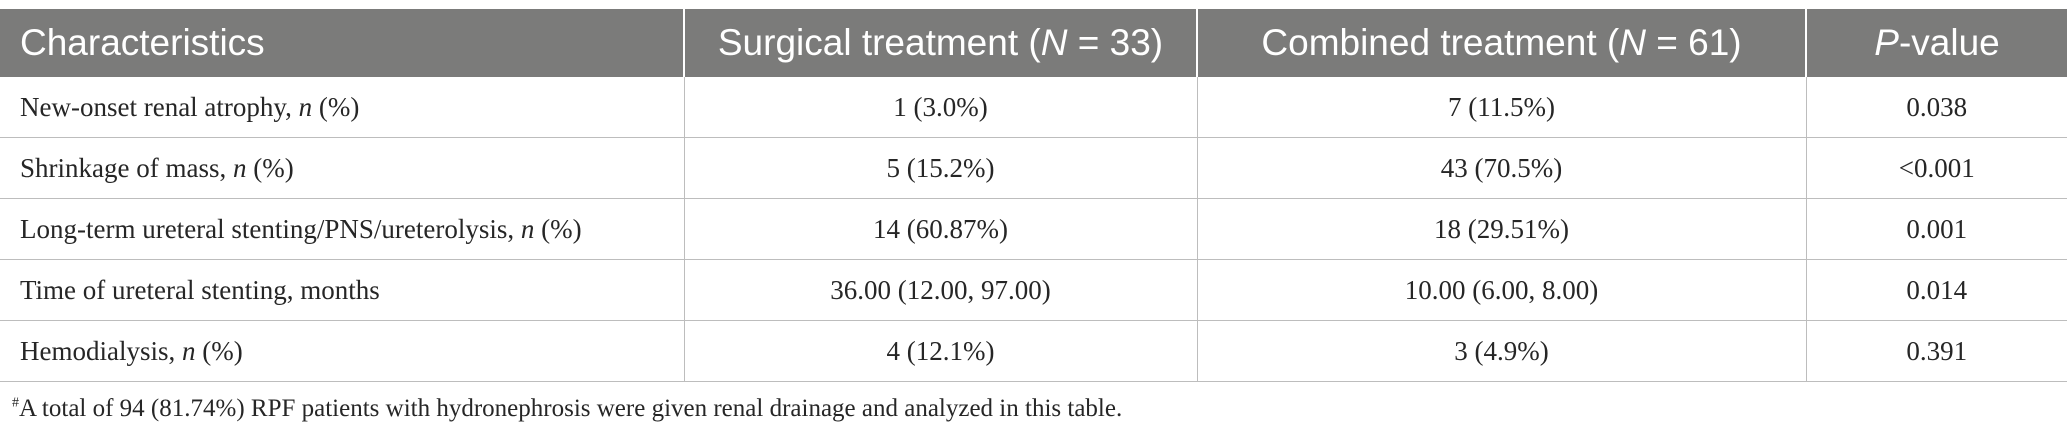 This screenshot has width=2067, height=440. I want to click on cell-combined: 10.00 (6.00, 8.00), so click(1502, 290).